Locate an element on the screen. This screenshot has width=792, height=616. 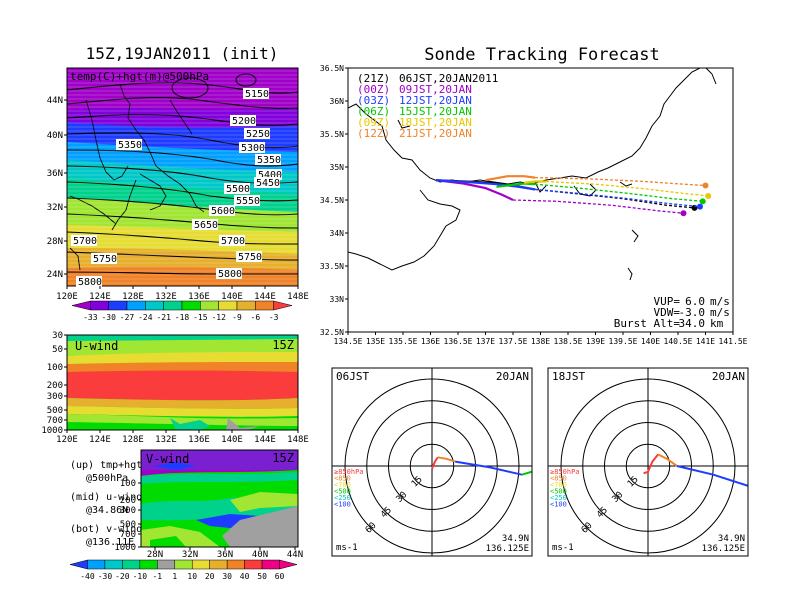
note-line: (up) tmp+hgt is located at coordinates (106, 465).